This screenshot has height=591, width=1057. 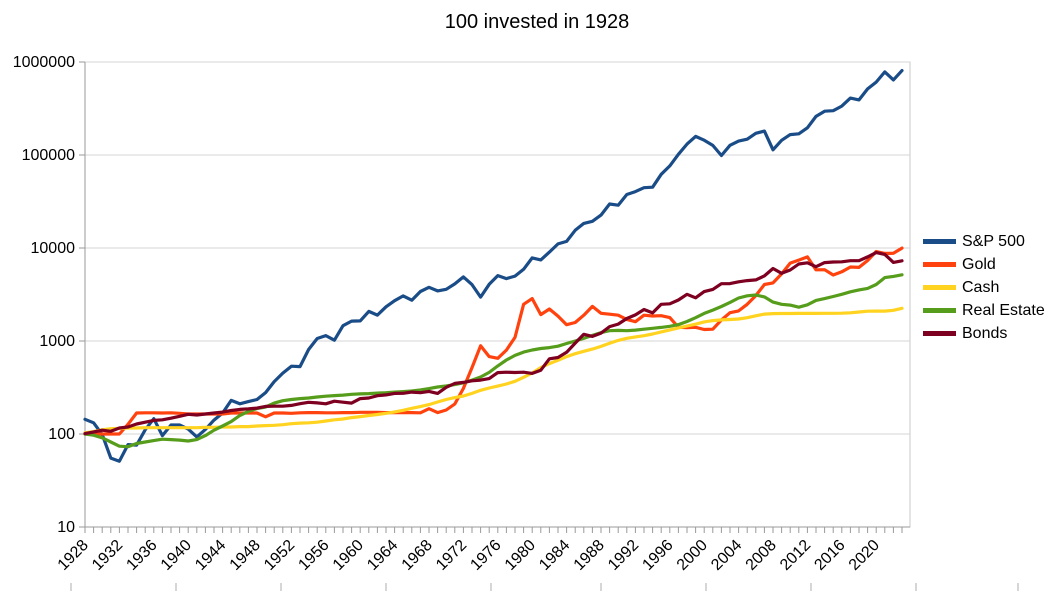 I want to click on x-tick-label: 1964, so click(x=382, y=555).